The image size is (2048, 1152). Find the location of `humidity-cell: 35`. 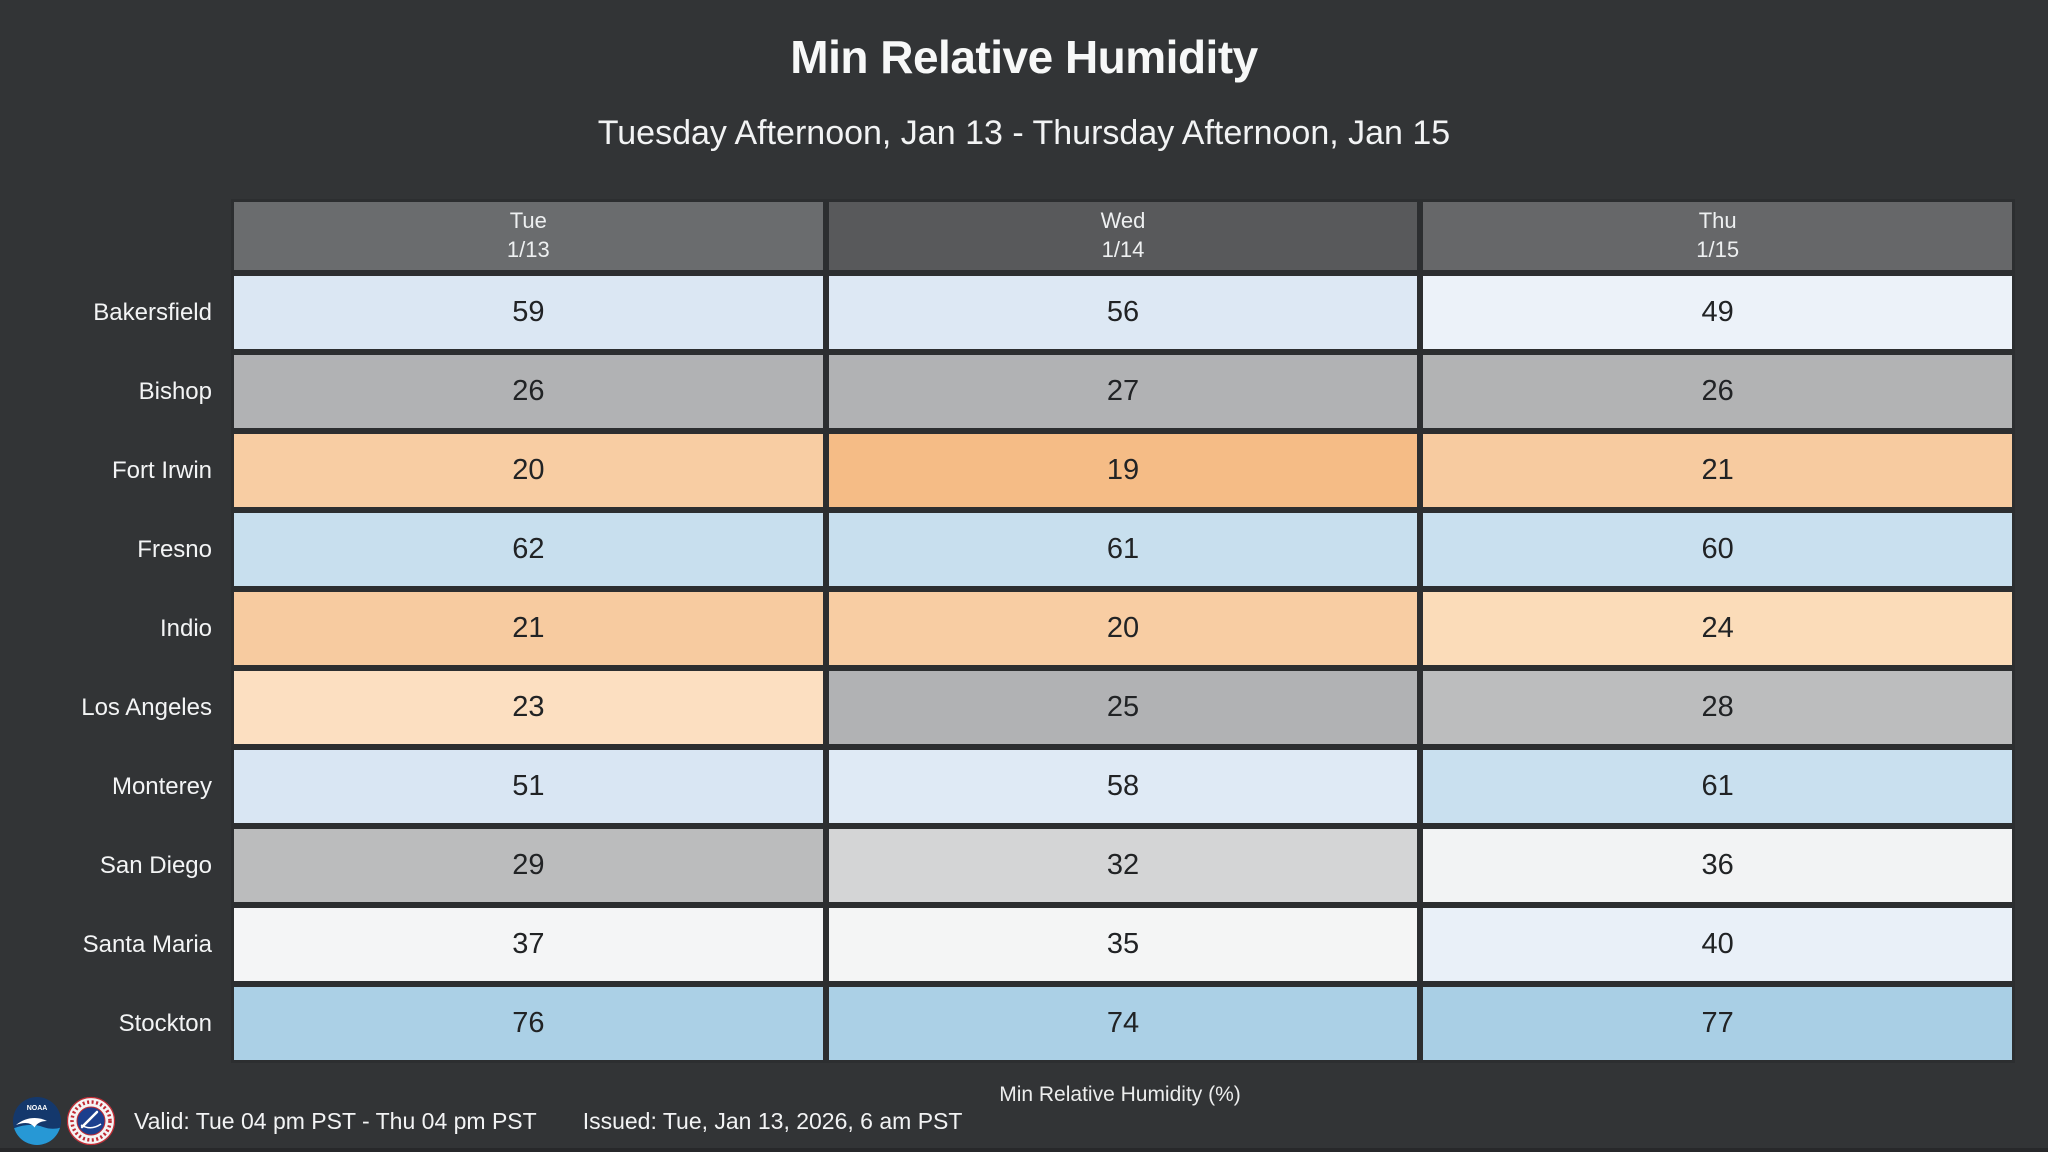

humidity-cell: 35 is located at coordinates (1123, 944).